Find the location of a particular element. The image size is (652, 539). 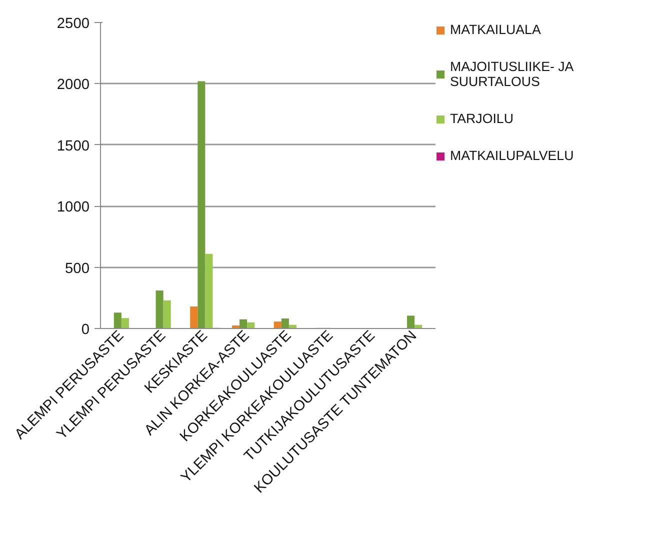

y-tick-label: 1000 is located at coordinates (73, 208).